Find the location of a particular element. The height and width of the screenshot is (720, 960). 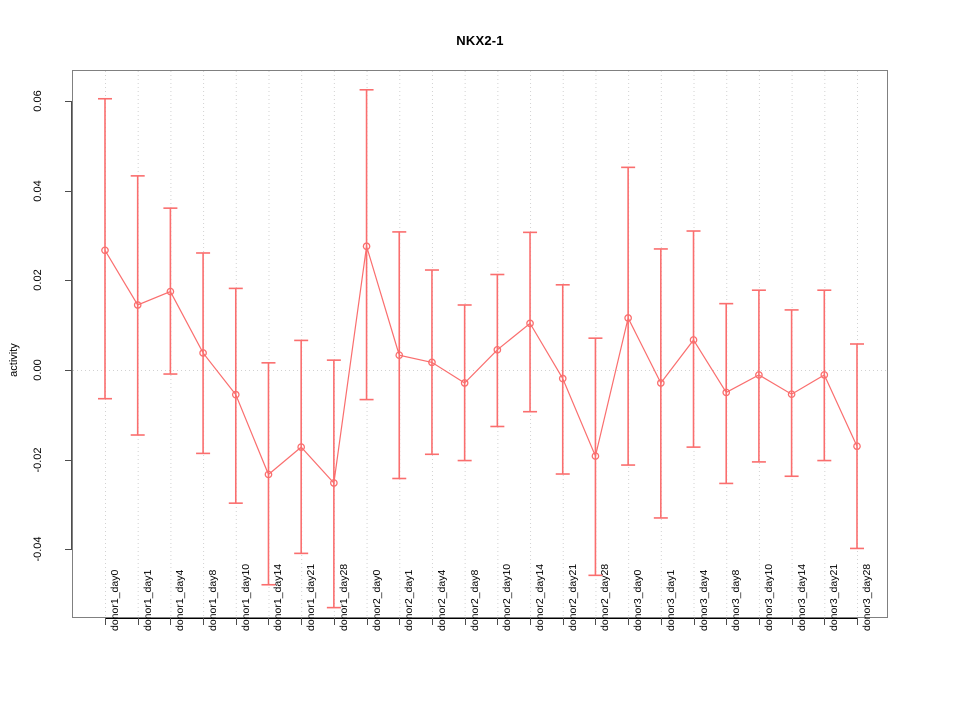

x-axis-tick-label: donor3_day14 is located at coordinates (801, 597).